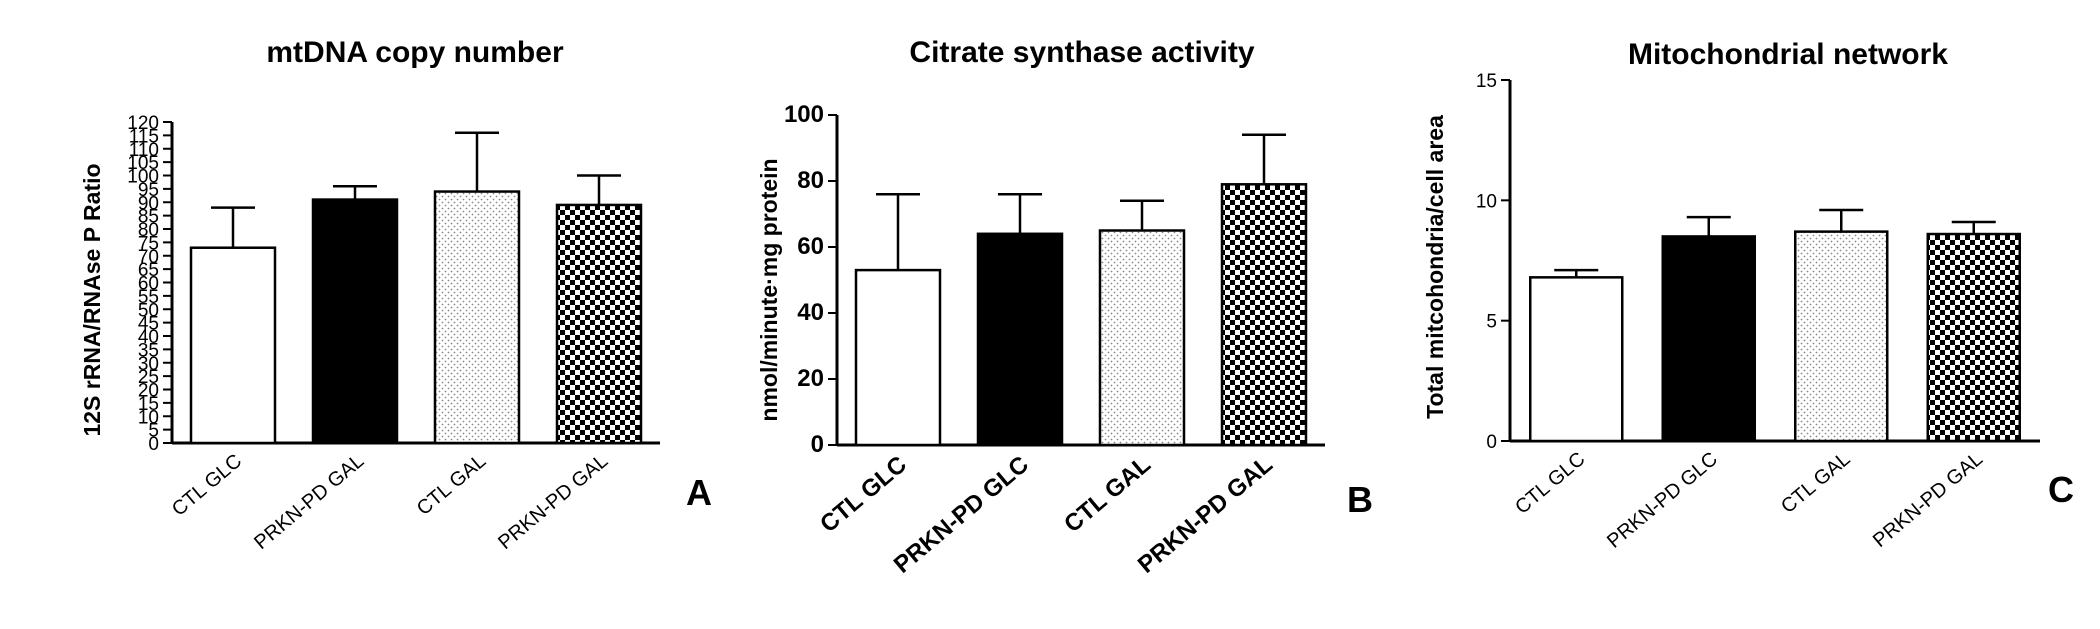  I want to click on chart-title: Citrate synthase activity, so click(1081, 52).